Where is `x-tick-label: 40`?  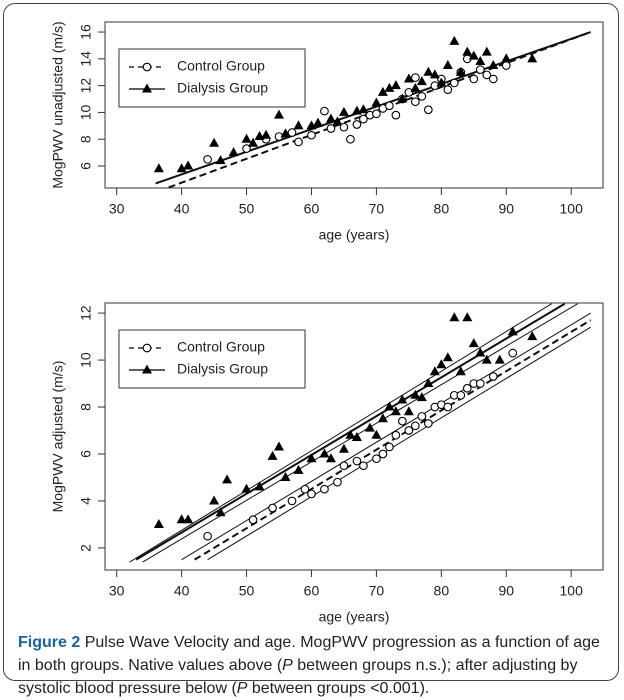
x-tick-label: 40 is located at coordinates (182, 209).